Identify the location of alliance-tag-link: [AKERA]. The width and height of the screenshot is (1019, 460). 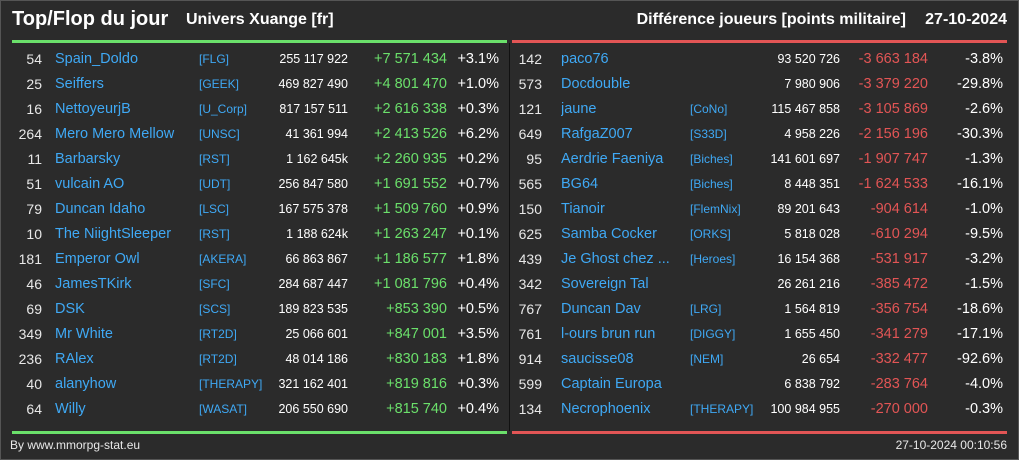
(223, 259).